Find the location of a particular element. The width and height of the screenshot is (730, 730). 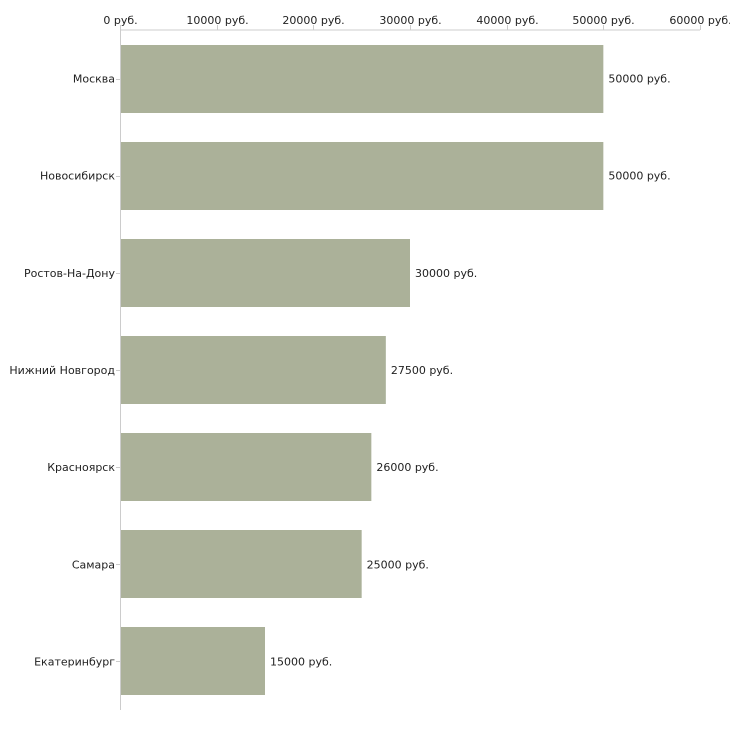

category-label: Новосибирск is located at coordinates (77, 176).